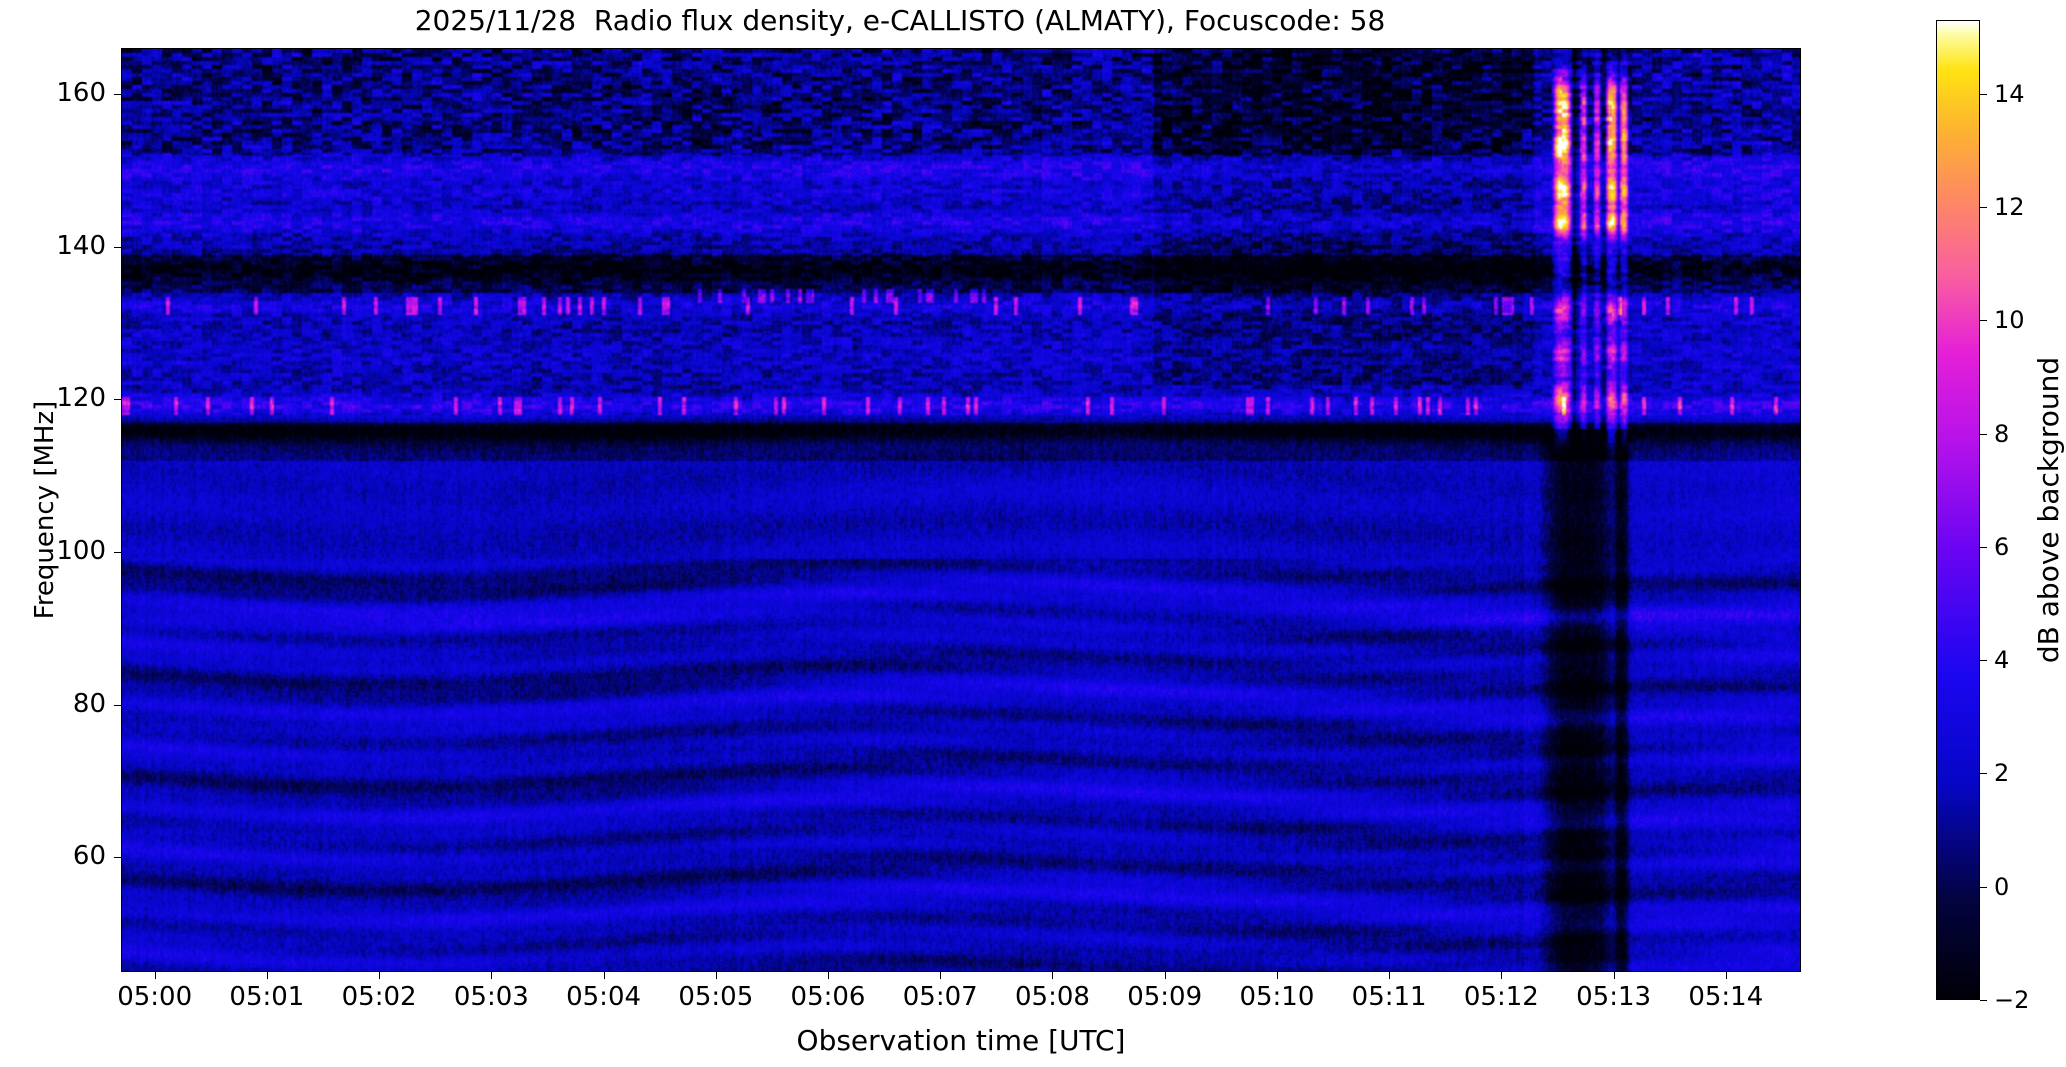  What do you see at coordinates (2012, 1000) in the screenshot?
I see `colorbar-tick-label: −2` at bounding box center [2012, 1000].